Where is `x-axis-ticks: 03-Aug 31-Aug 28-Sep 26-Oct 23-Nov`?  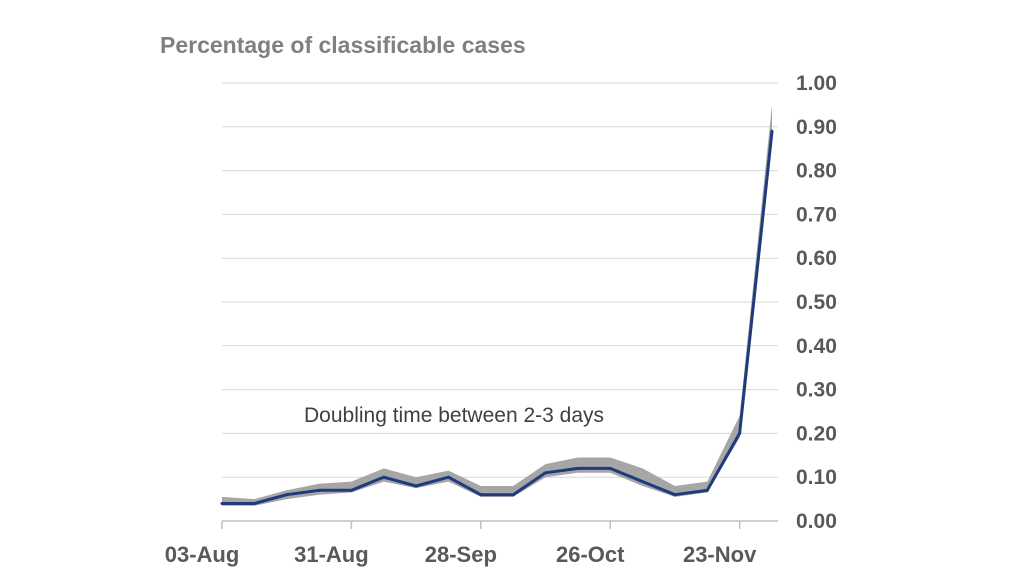
x-axis-ticks: 03-Aug 31-Aug 28-Sep 26-Oct 23-Nov is located at coordinates (461, 554).